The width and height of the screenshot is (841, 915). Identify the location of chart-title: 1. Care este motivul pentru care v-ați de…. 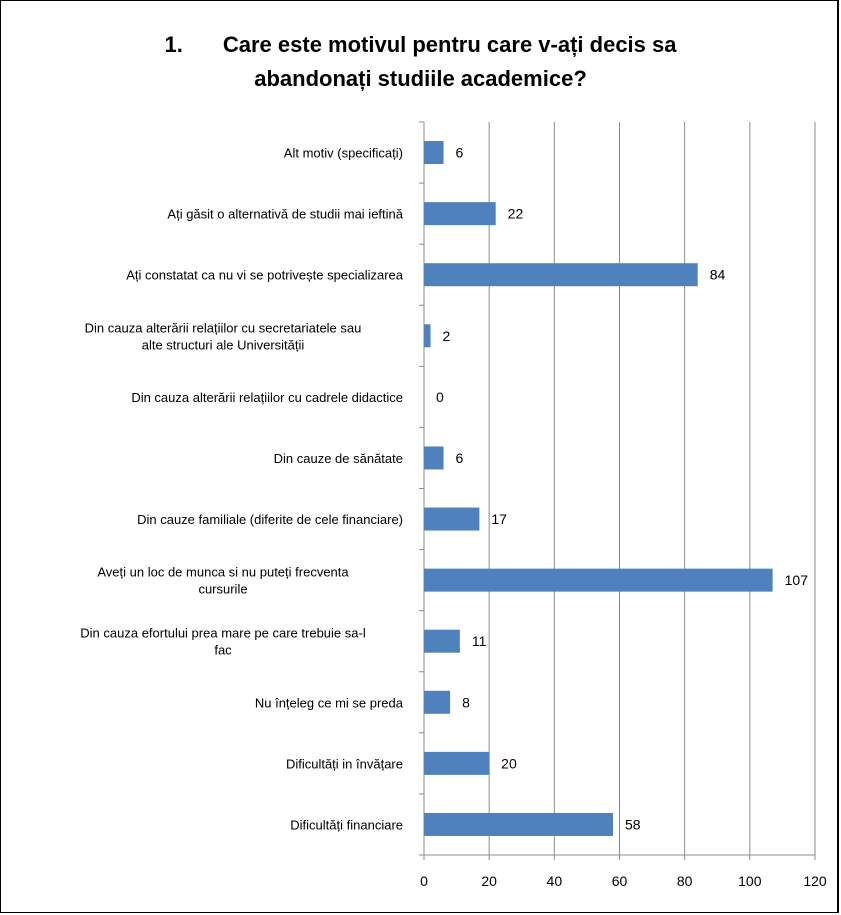
(420, 62).